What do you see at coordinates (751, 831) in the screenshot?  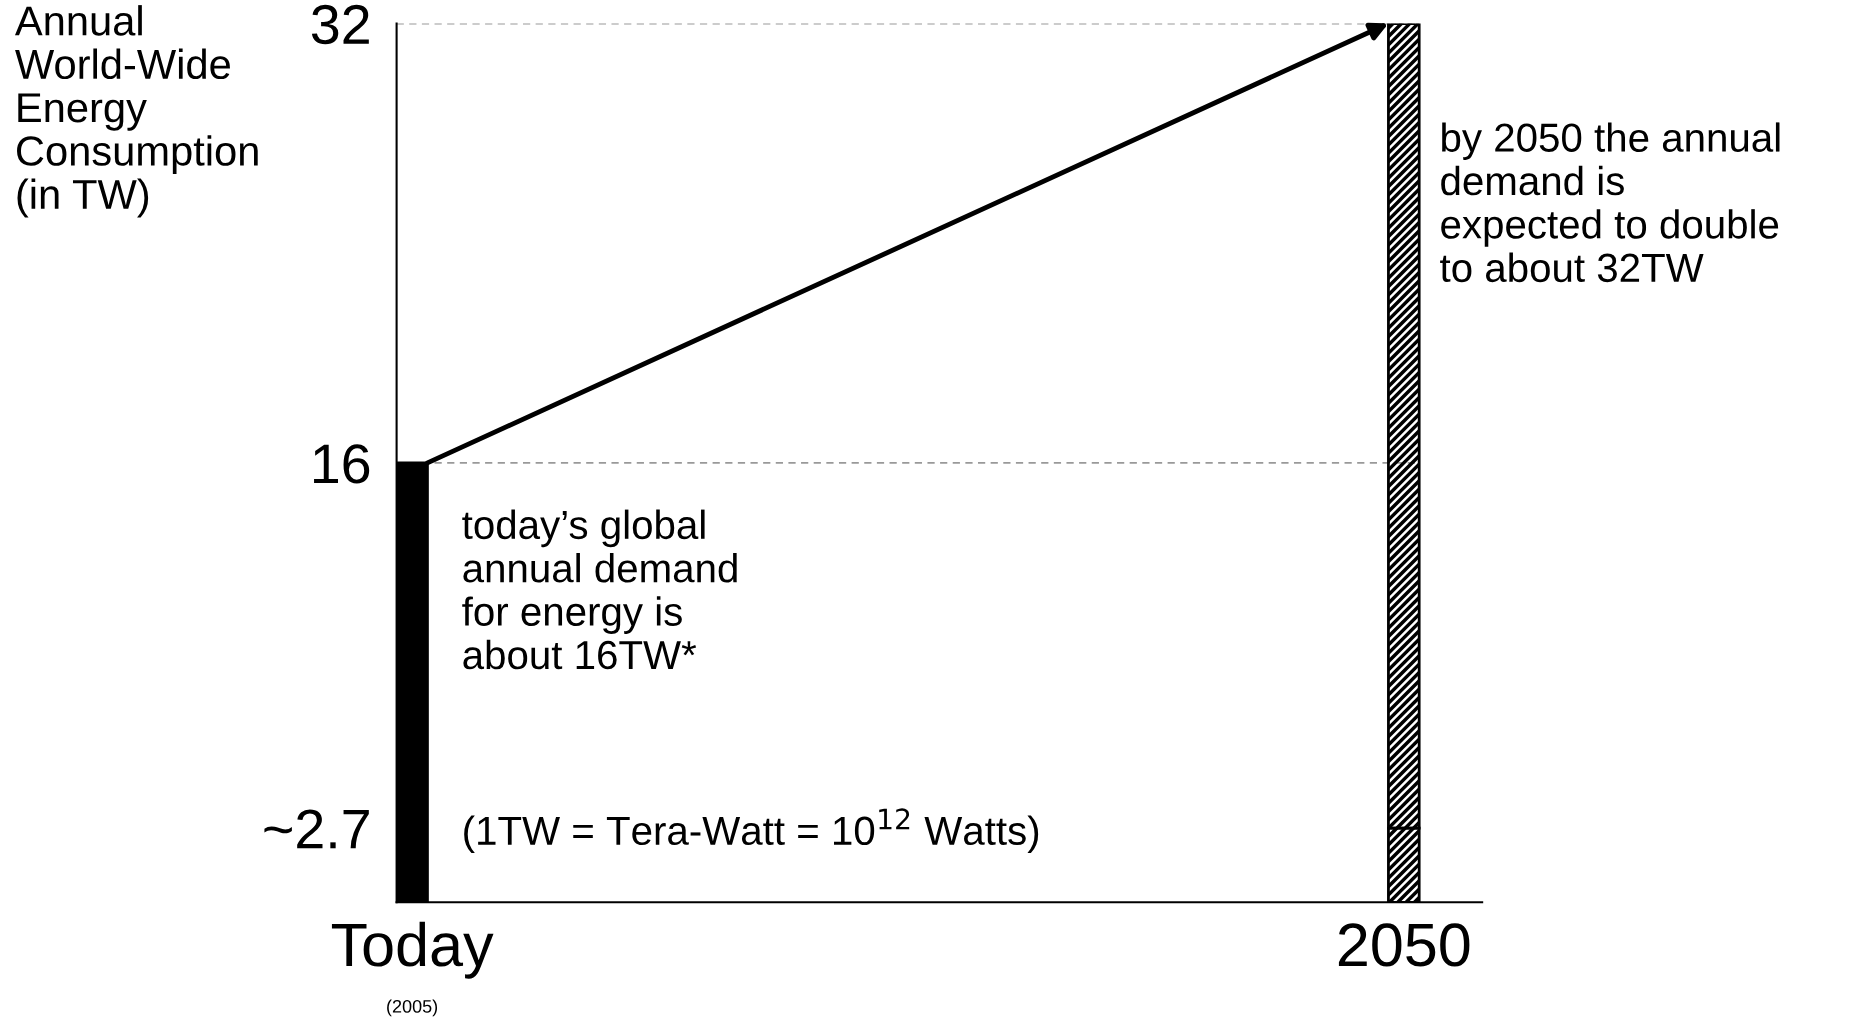 I see `annotation: (1TW = Tera-Watt = 10$^{12}$ Watts)` at bounding box center [751, 831].